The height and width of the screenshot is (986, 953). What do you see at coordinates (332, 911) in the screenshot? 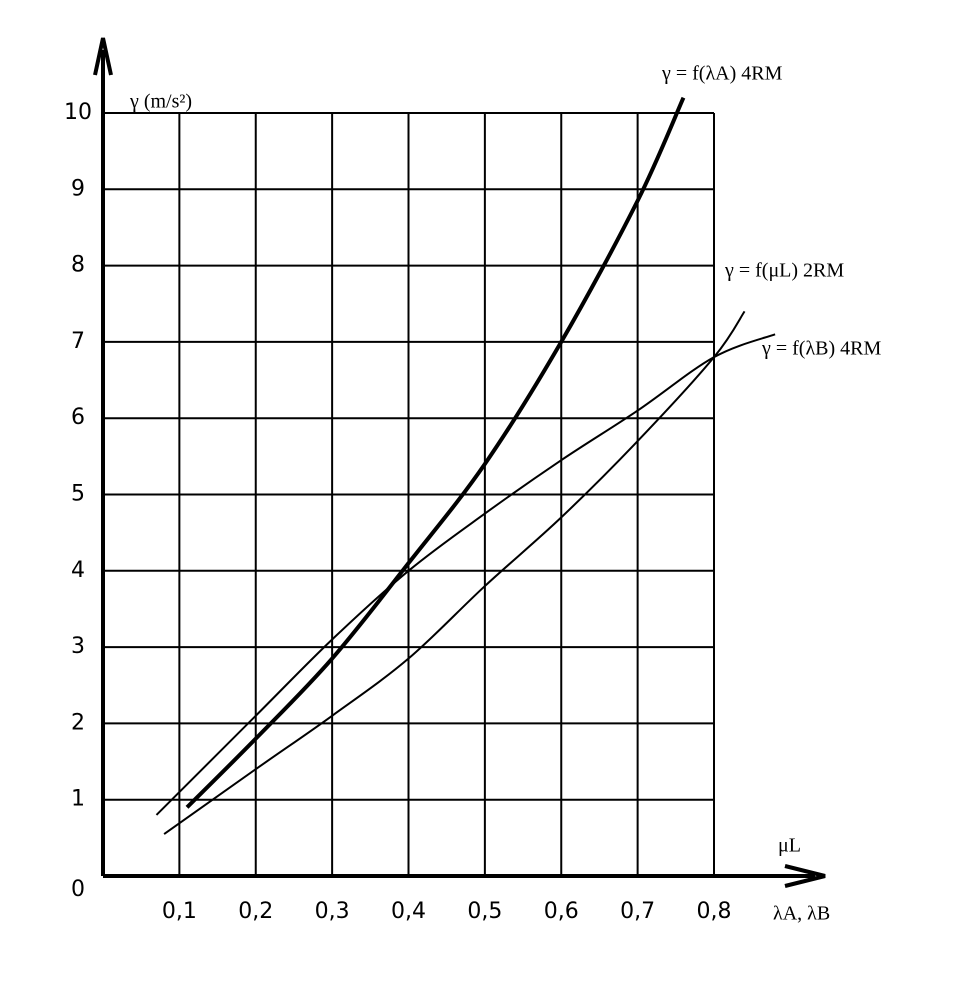
I see `x-tick-label: 0,3` at bounding box center [332, 911].